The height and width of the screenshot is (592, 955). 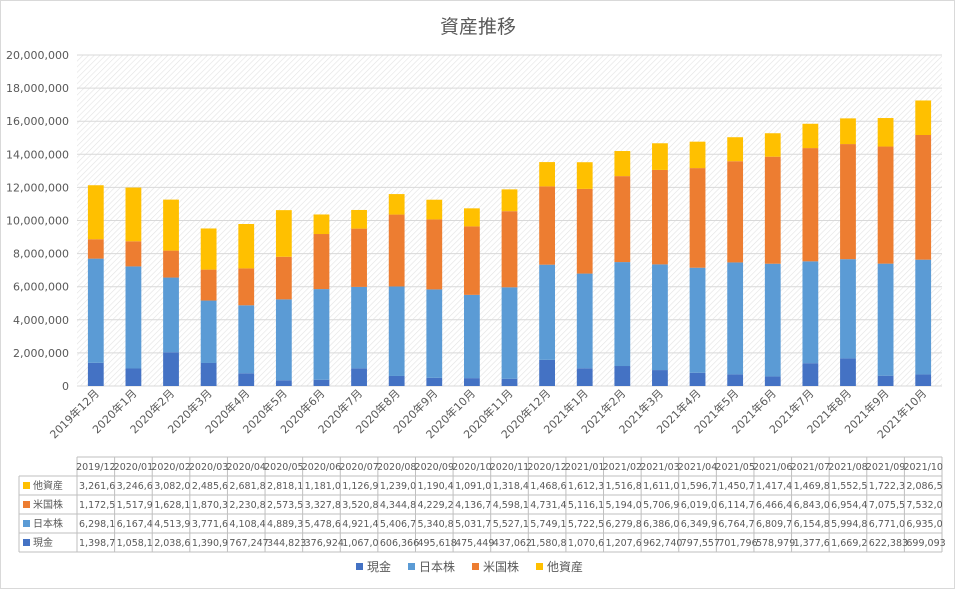 I want to click on table-header-cell: 2021/08, so click(x=847, y=467).